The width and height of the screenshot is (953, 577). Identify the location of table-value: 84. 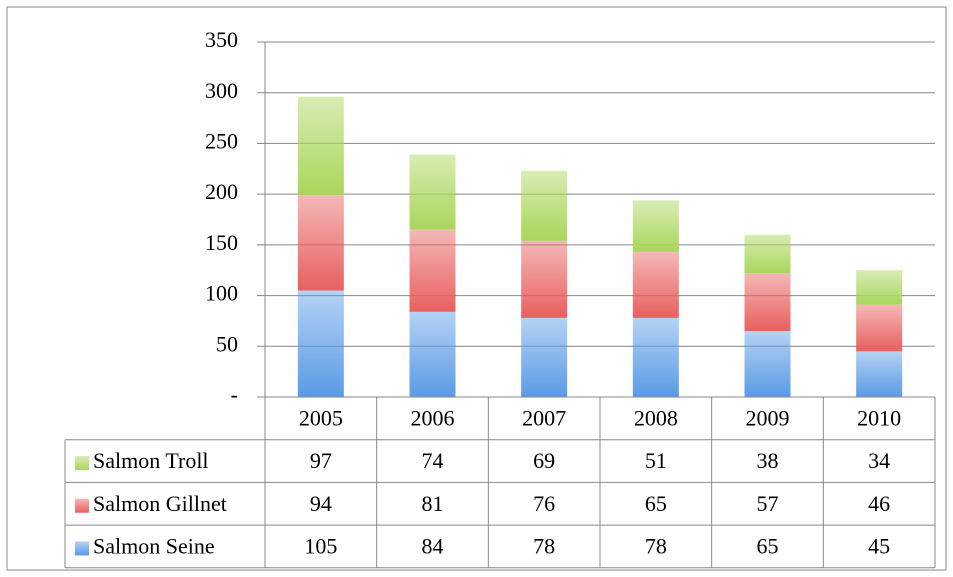
(433, 545).